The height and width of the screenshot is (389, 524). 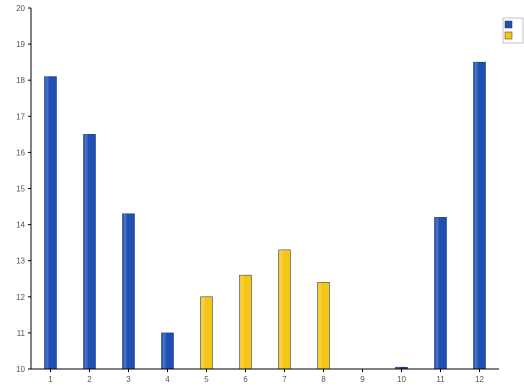 What do you see at coordinates (167, 379) in the screenshot?
I see `x-tick-label: 4` at bounding box center [167, 379].